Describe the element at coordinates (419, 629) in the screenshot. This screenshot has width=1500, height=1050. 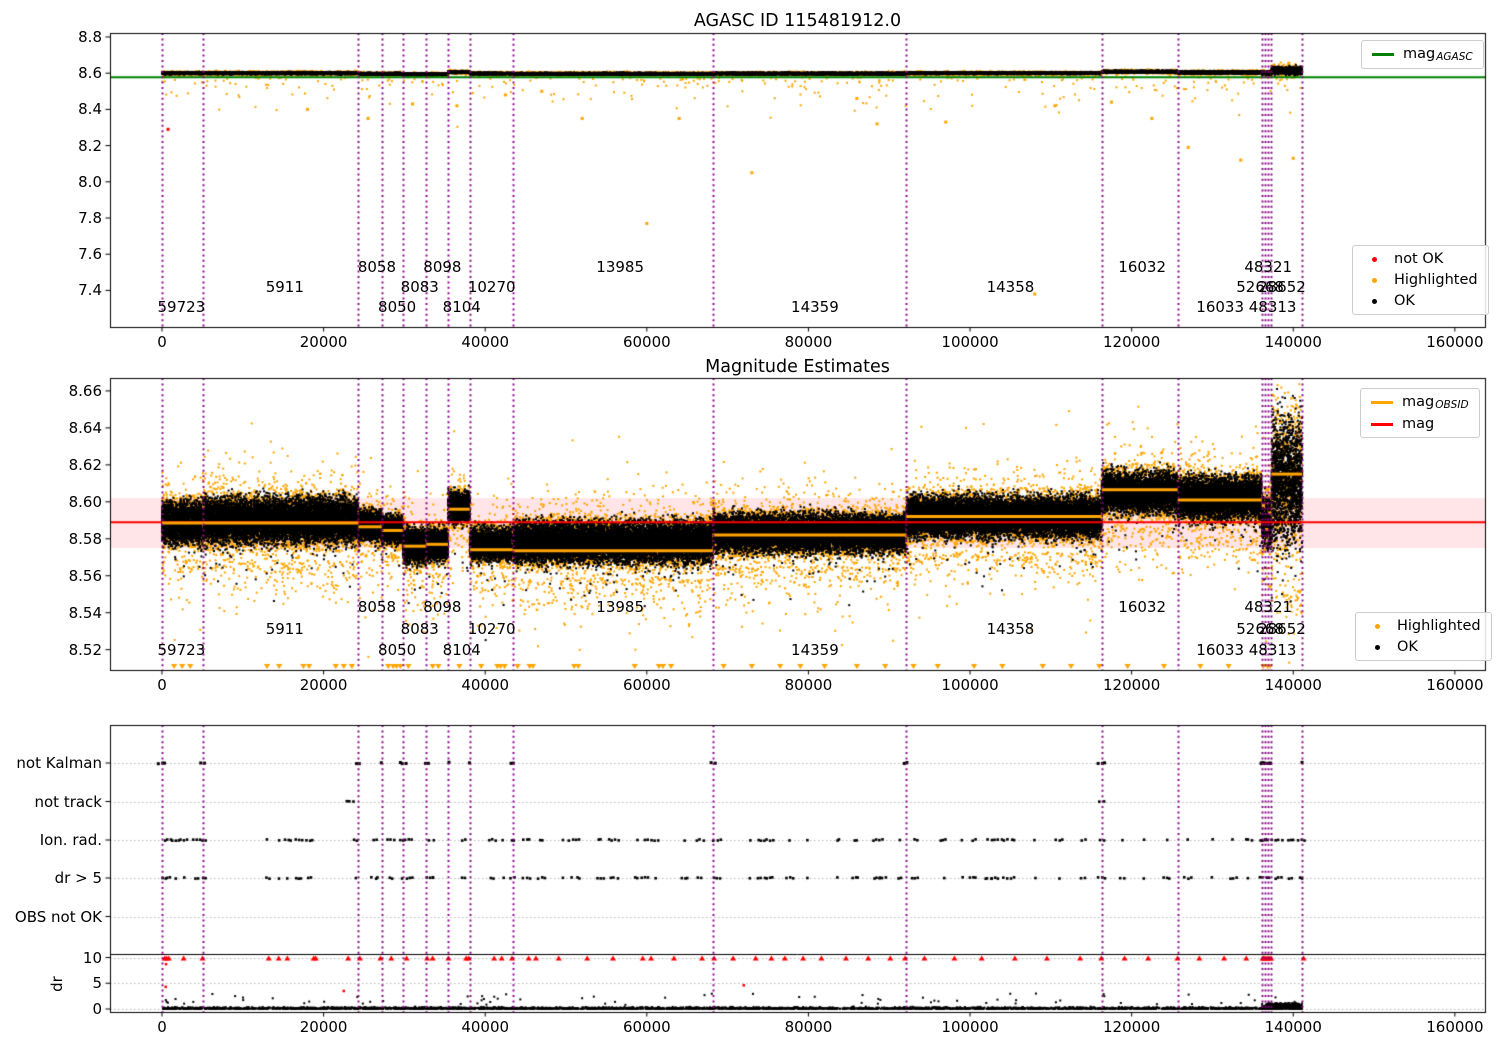
I see `obsid-label: 8083` at that location.